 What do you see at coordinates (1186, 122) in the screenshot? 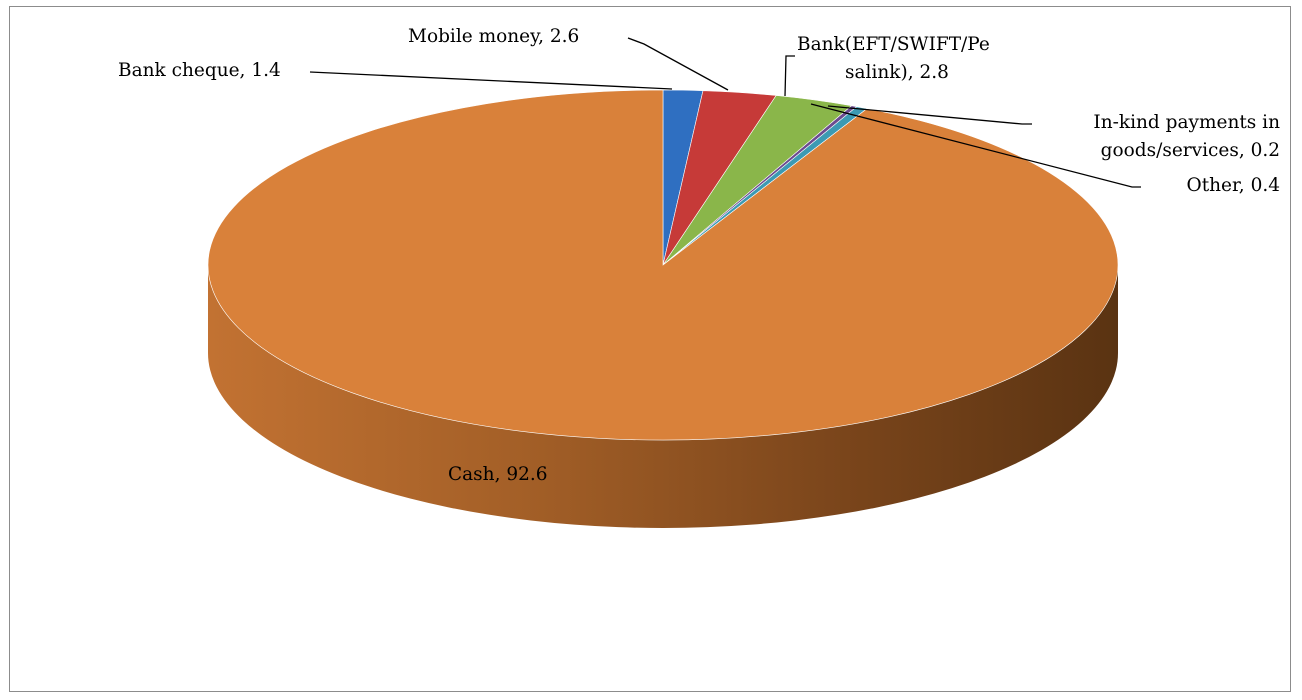
I see `data-label-in-kind-payments-in-goods-services-line-1: In-kind payments in` at bounding box center [1186, 122].